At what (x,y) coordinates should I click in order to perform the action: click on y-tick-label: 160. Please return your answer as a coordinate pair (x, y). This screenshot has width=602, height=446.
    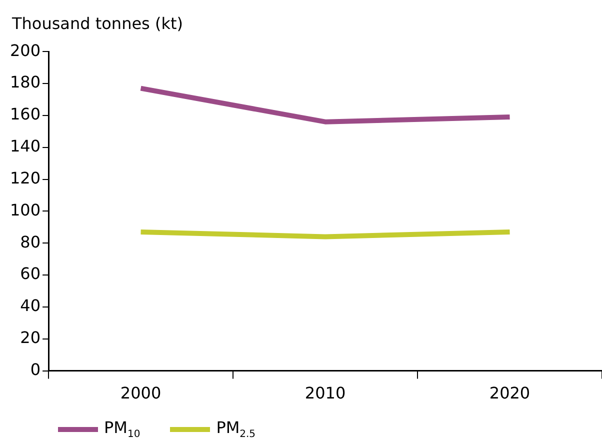
    Looking at the image, I should click on (25, 114).